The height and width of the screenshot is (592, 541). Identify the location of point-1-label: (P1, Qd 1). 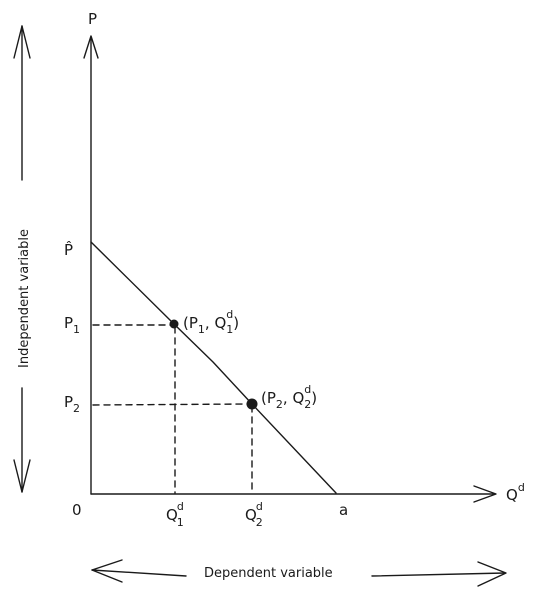
(211, 322).